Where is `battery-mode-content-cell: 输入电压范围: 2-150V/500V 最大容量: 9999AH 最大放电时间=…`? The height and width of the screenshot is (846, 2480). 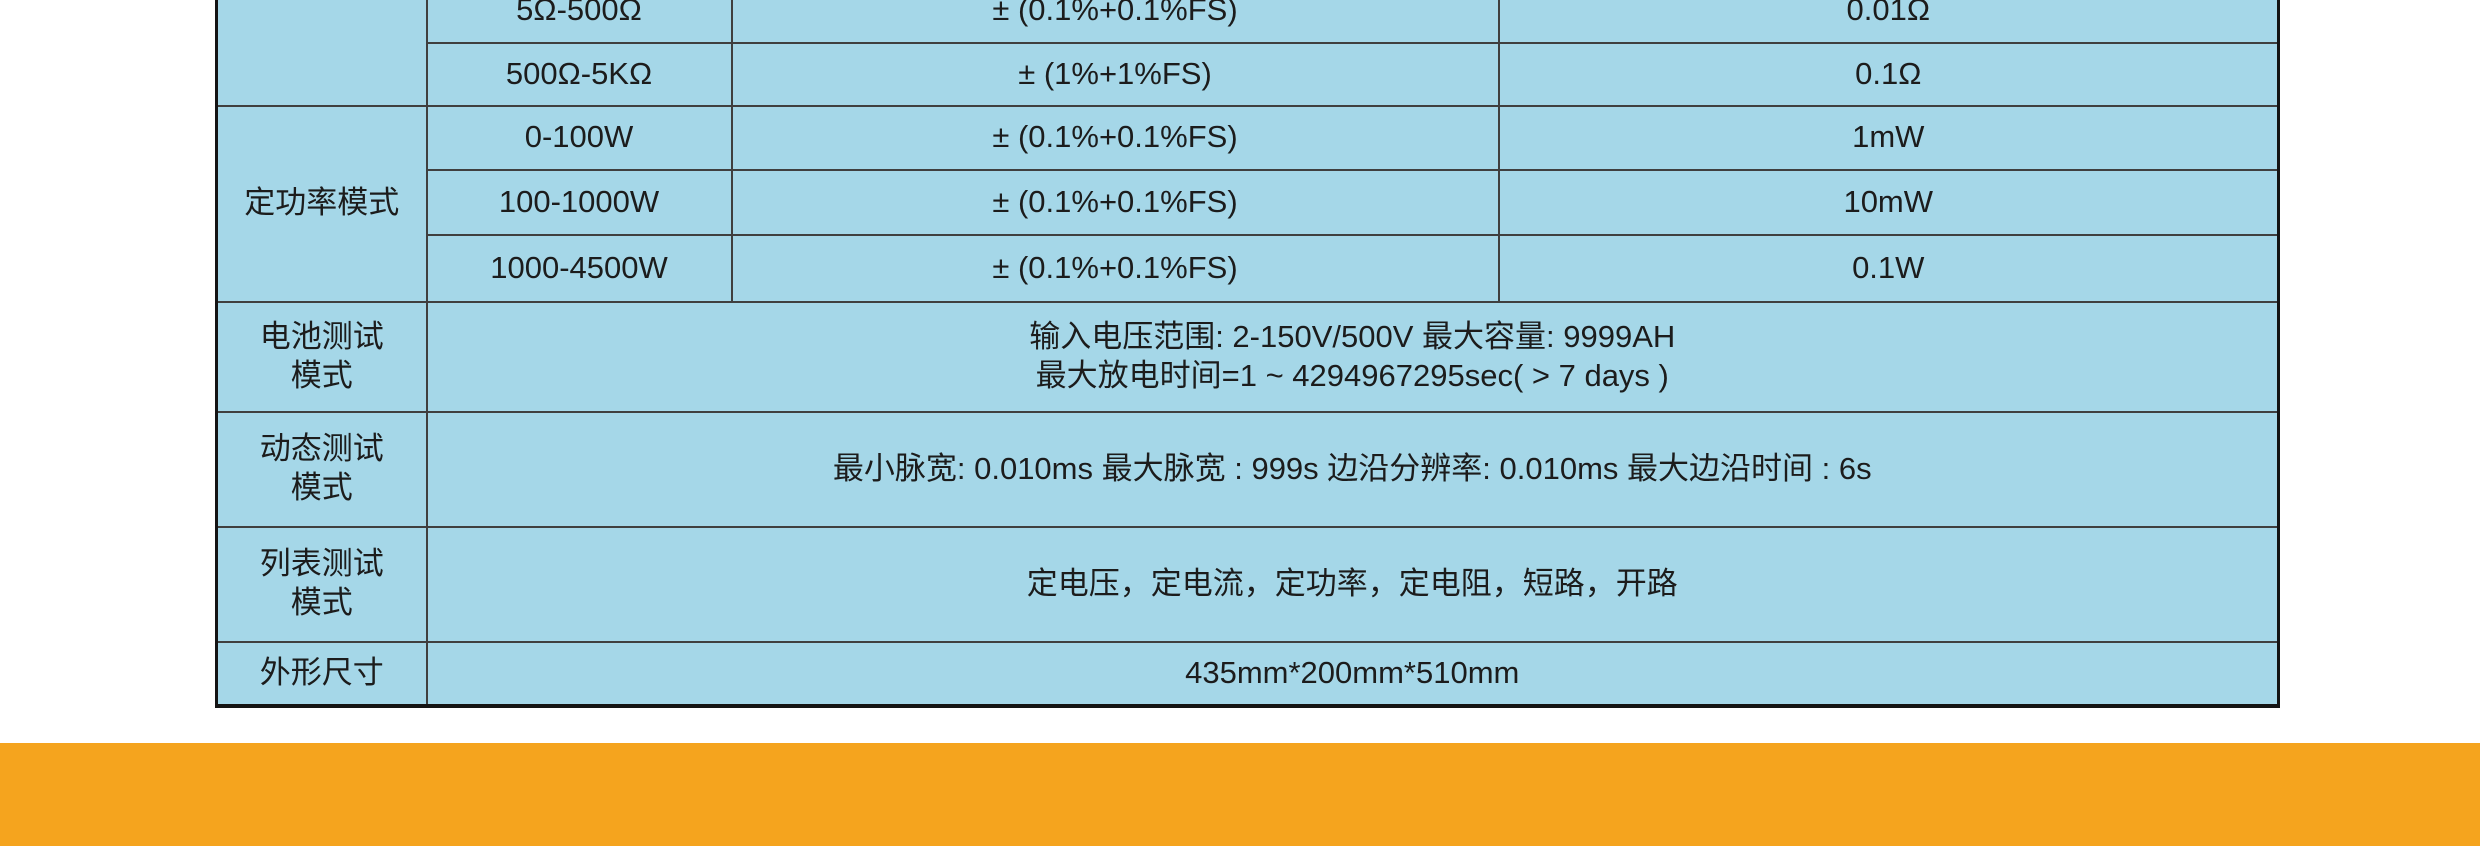 battery-mode-content-cell: 输入电压范围: 2-150V/500V 最大容量: 9999AH 最大放电时间=… is located at coordinates (1352, 356).